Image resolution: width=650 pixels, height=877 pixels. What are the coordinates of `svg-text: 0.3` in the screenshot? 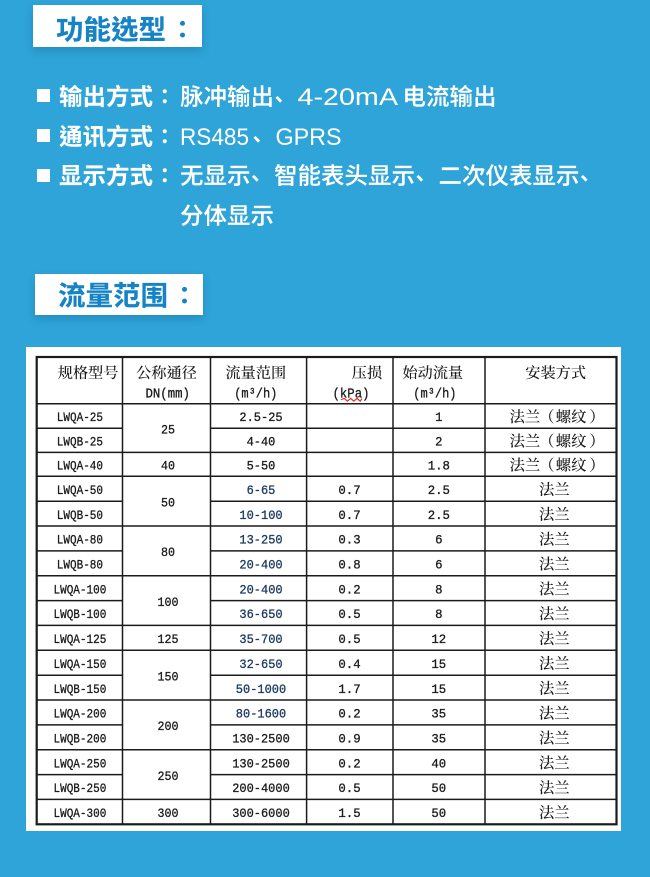 It's located at (349, 540).